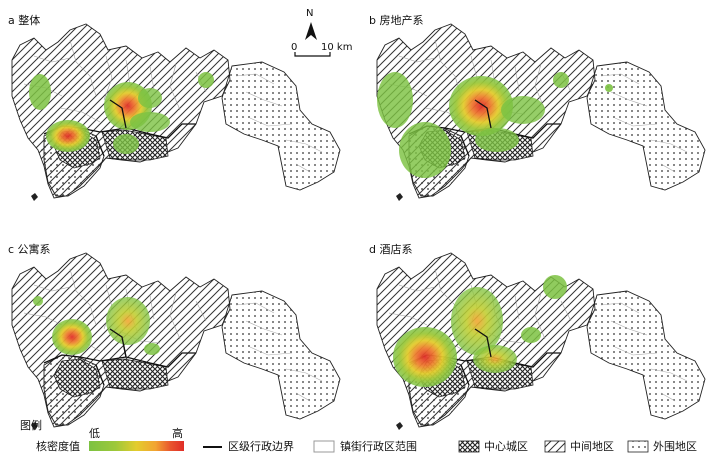  What do you see at coordinates (638, 446) in the screenshot?
I see `outer-area-symbol` at bounding box center [638, 446].